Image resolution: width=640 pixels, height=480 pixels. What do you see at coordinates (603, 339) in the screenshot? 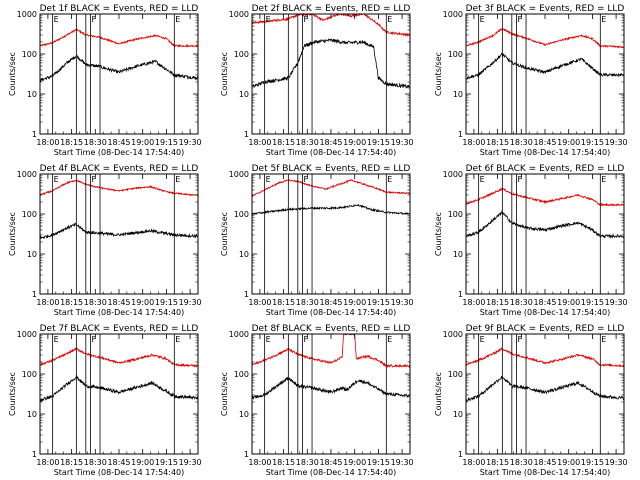
I see `panel-9-marker-label-6: E` at bounding box center [603, 339].